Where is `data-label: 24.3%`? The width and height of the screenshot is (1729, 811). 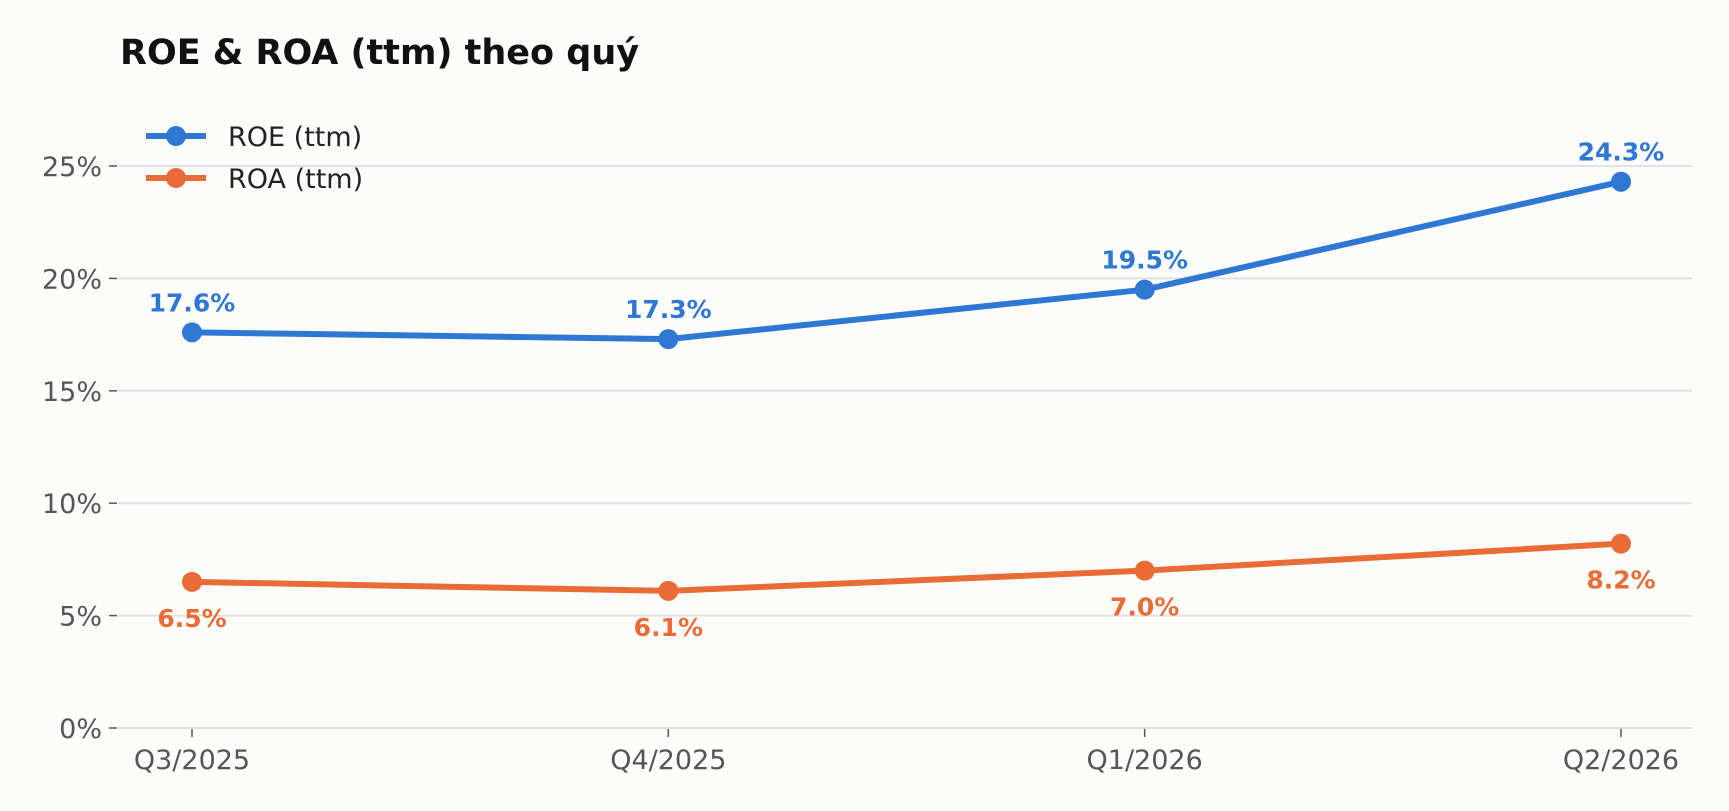 data-label: 24.3% is located at coordinates (1621, 152).